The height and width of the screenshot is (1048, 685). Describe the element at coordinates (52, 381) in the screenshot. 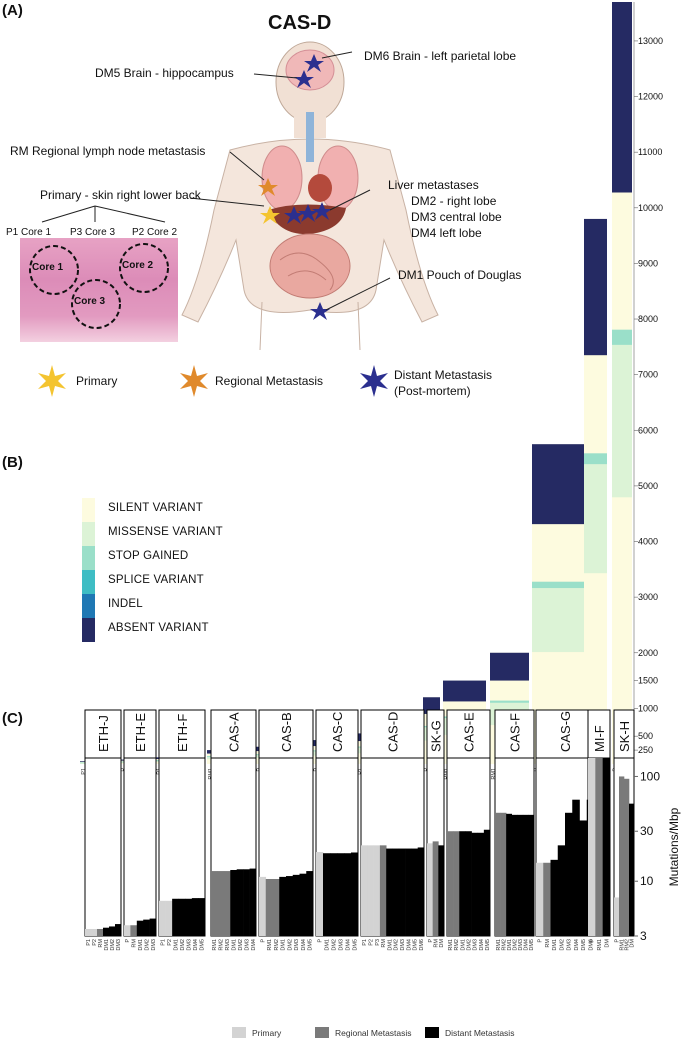

I see `primary-star-icon` at that location.